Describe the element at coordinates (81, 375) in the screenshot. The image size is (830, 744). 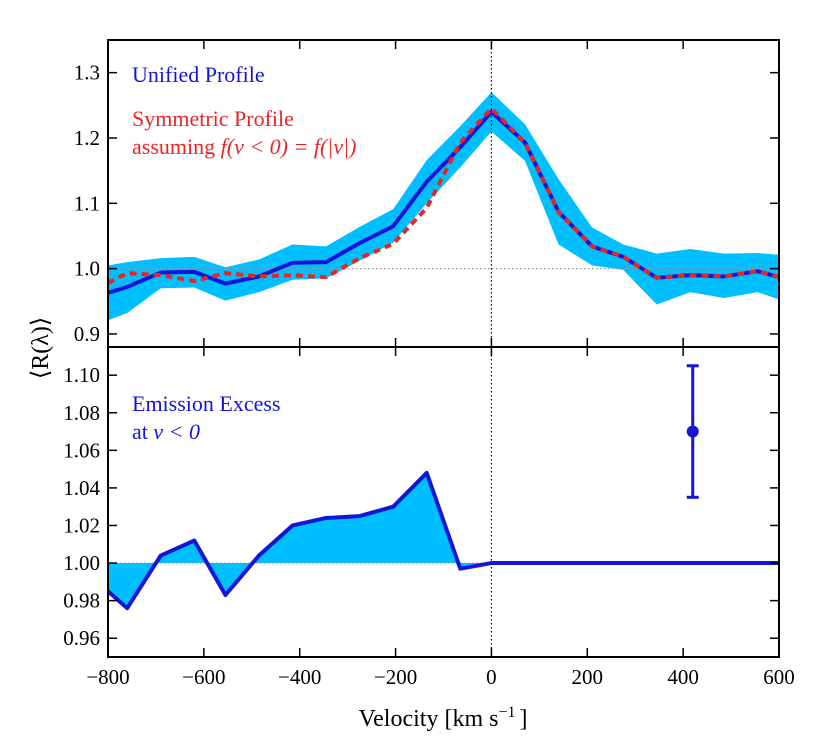
I see `bottom-ytick-label: 1.10` at that location.